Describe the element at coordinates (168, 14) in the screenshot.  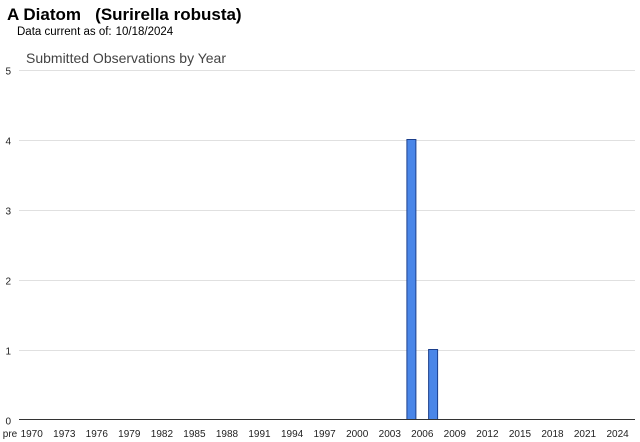
I see `species-scientific-name: (Surirella robusta)` at that location.